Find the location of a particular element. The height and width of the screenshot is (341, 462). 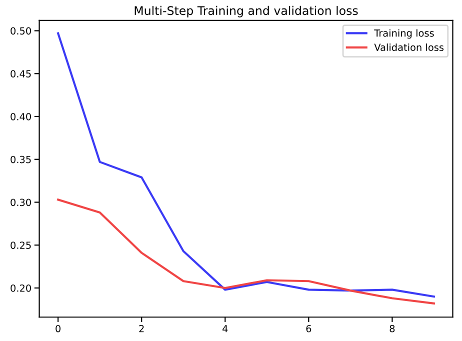

x-tick-label: 0 is located at coordinates (58, 328).